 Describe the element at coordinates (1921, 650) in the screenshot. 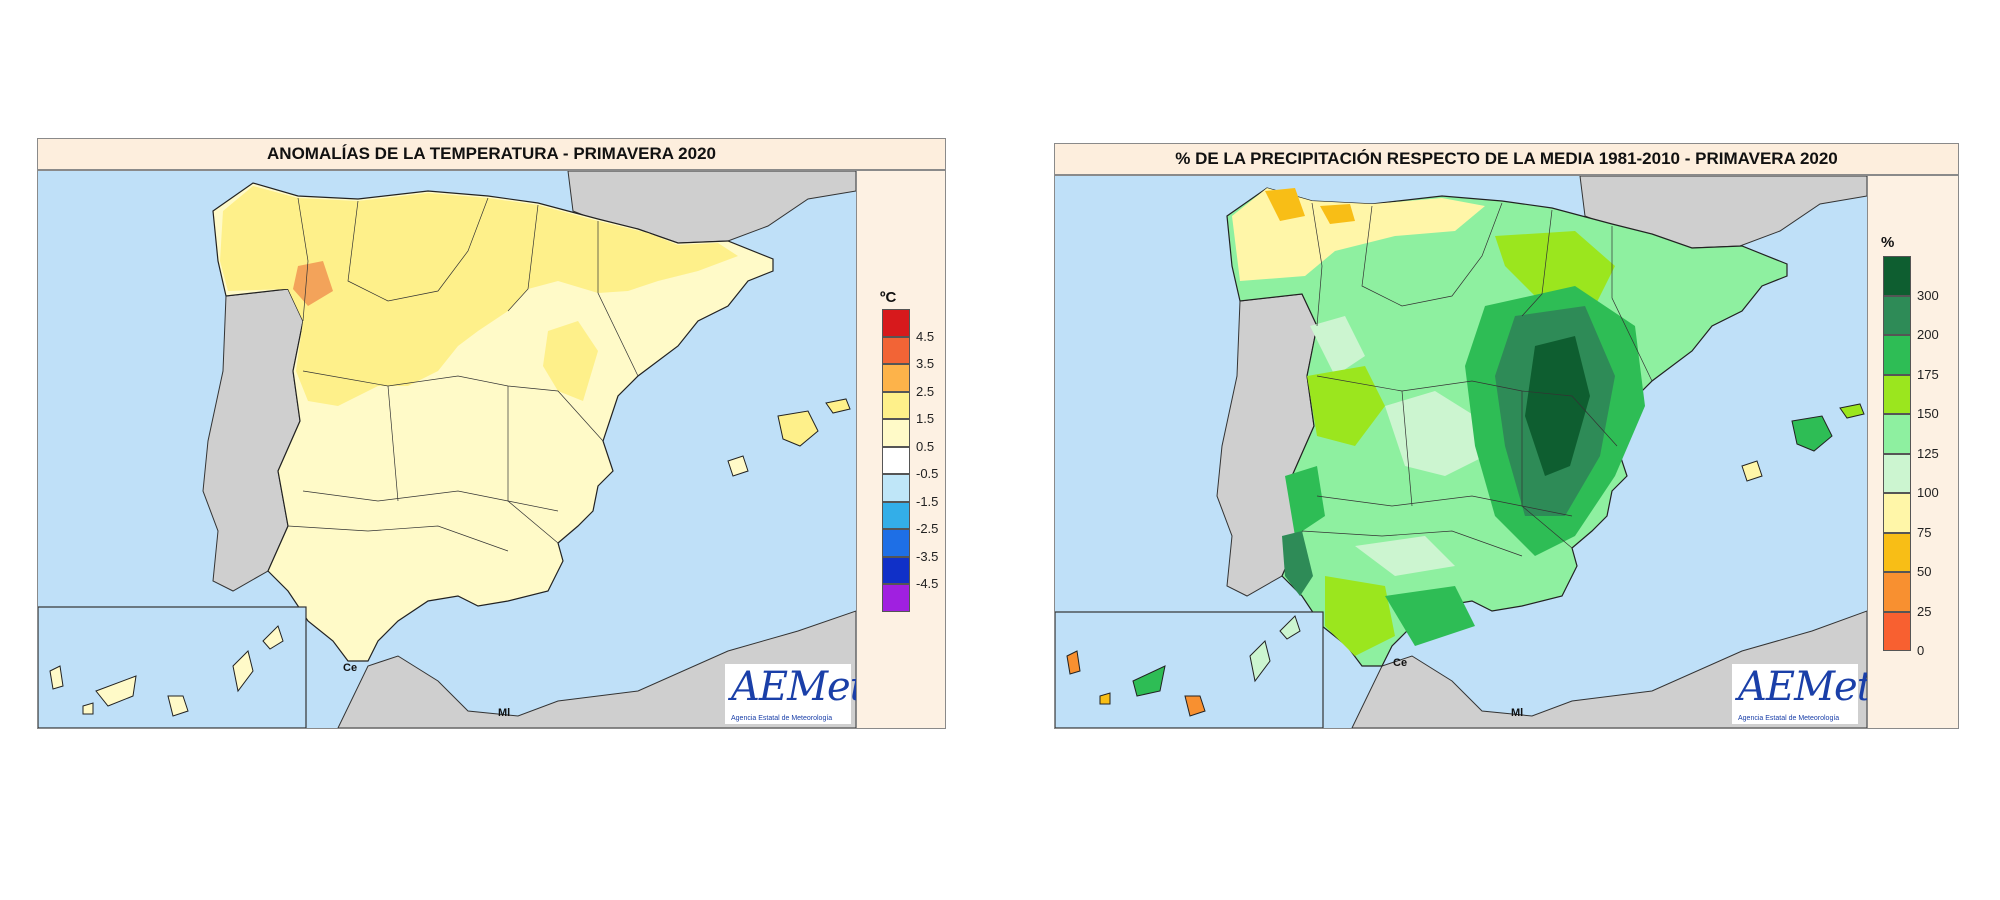

I see `legend-tick-label: 0` at that location.